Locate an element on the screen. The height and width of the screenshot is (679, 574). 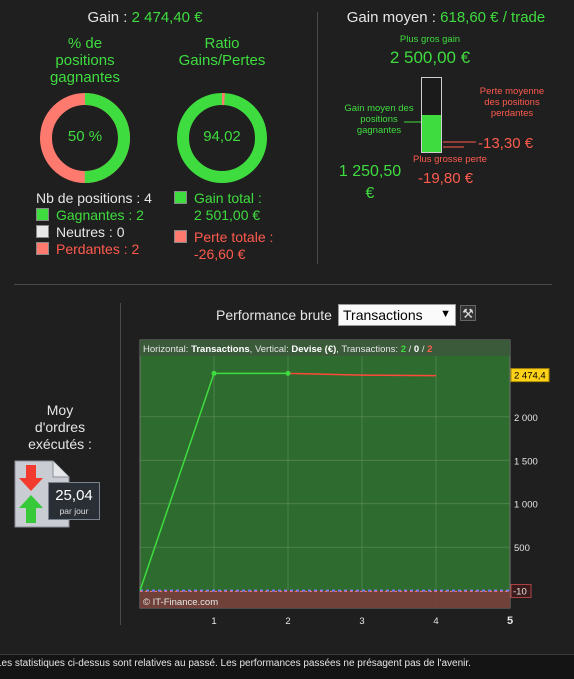
select-value: Transactions is located at coordinates (383, 315).